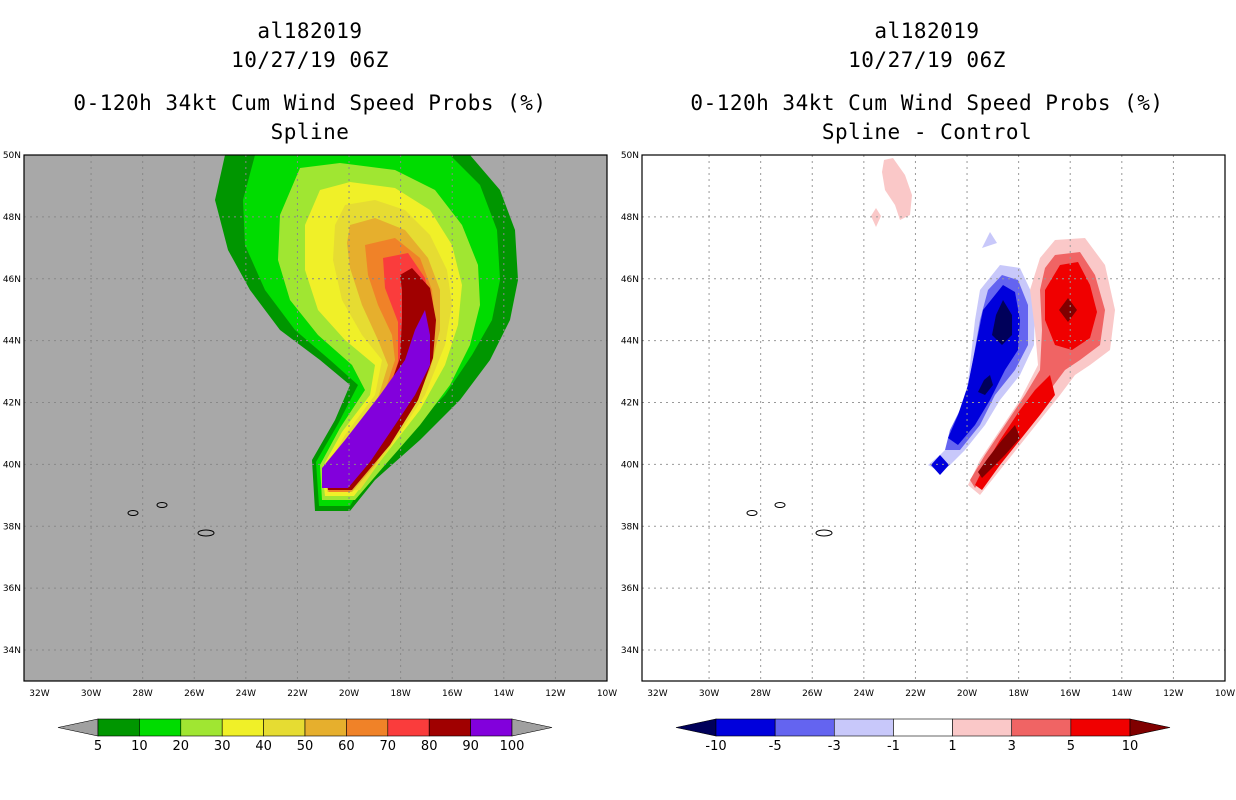 The height and width of the screenshot is (800, 1236). Describe the element at coordinates (310, 103) in the screenshot. I see `left-product: 0-120h 34kt Cum Wind Speed Probs (%)` at that location.